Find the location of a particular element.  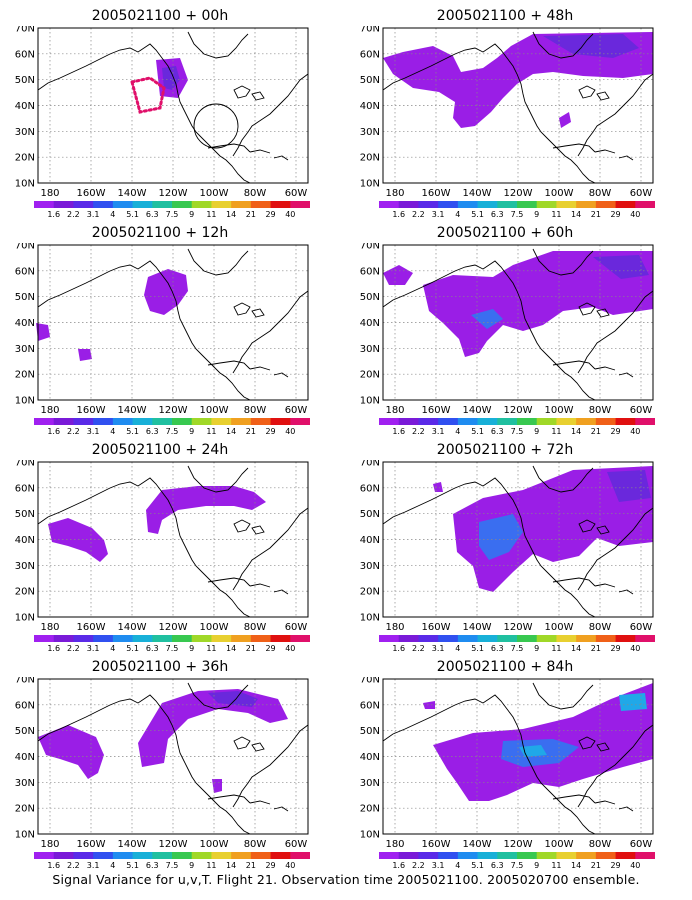

x-tick-label: 160W is located at coordinates (91, 410).